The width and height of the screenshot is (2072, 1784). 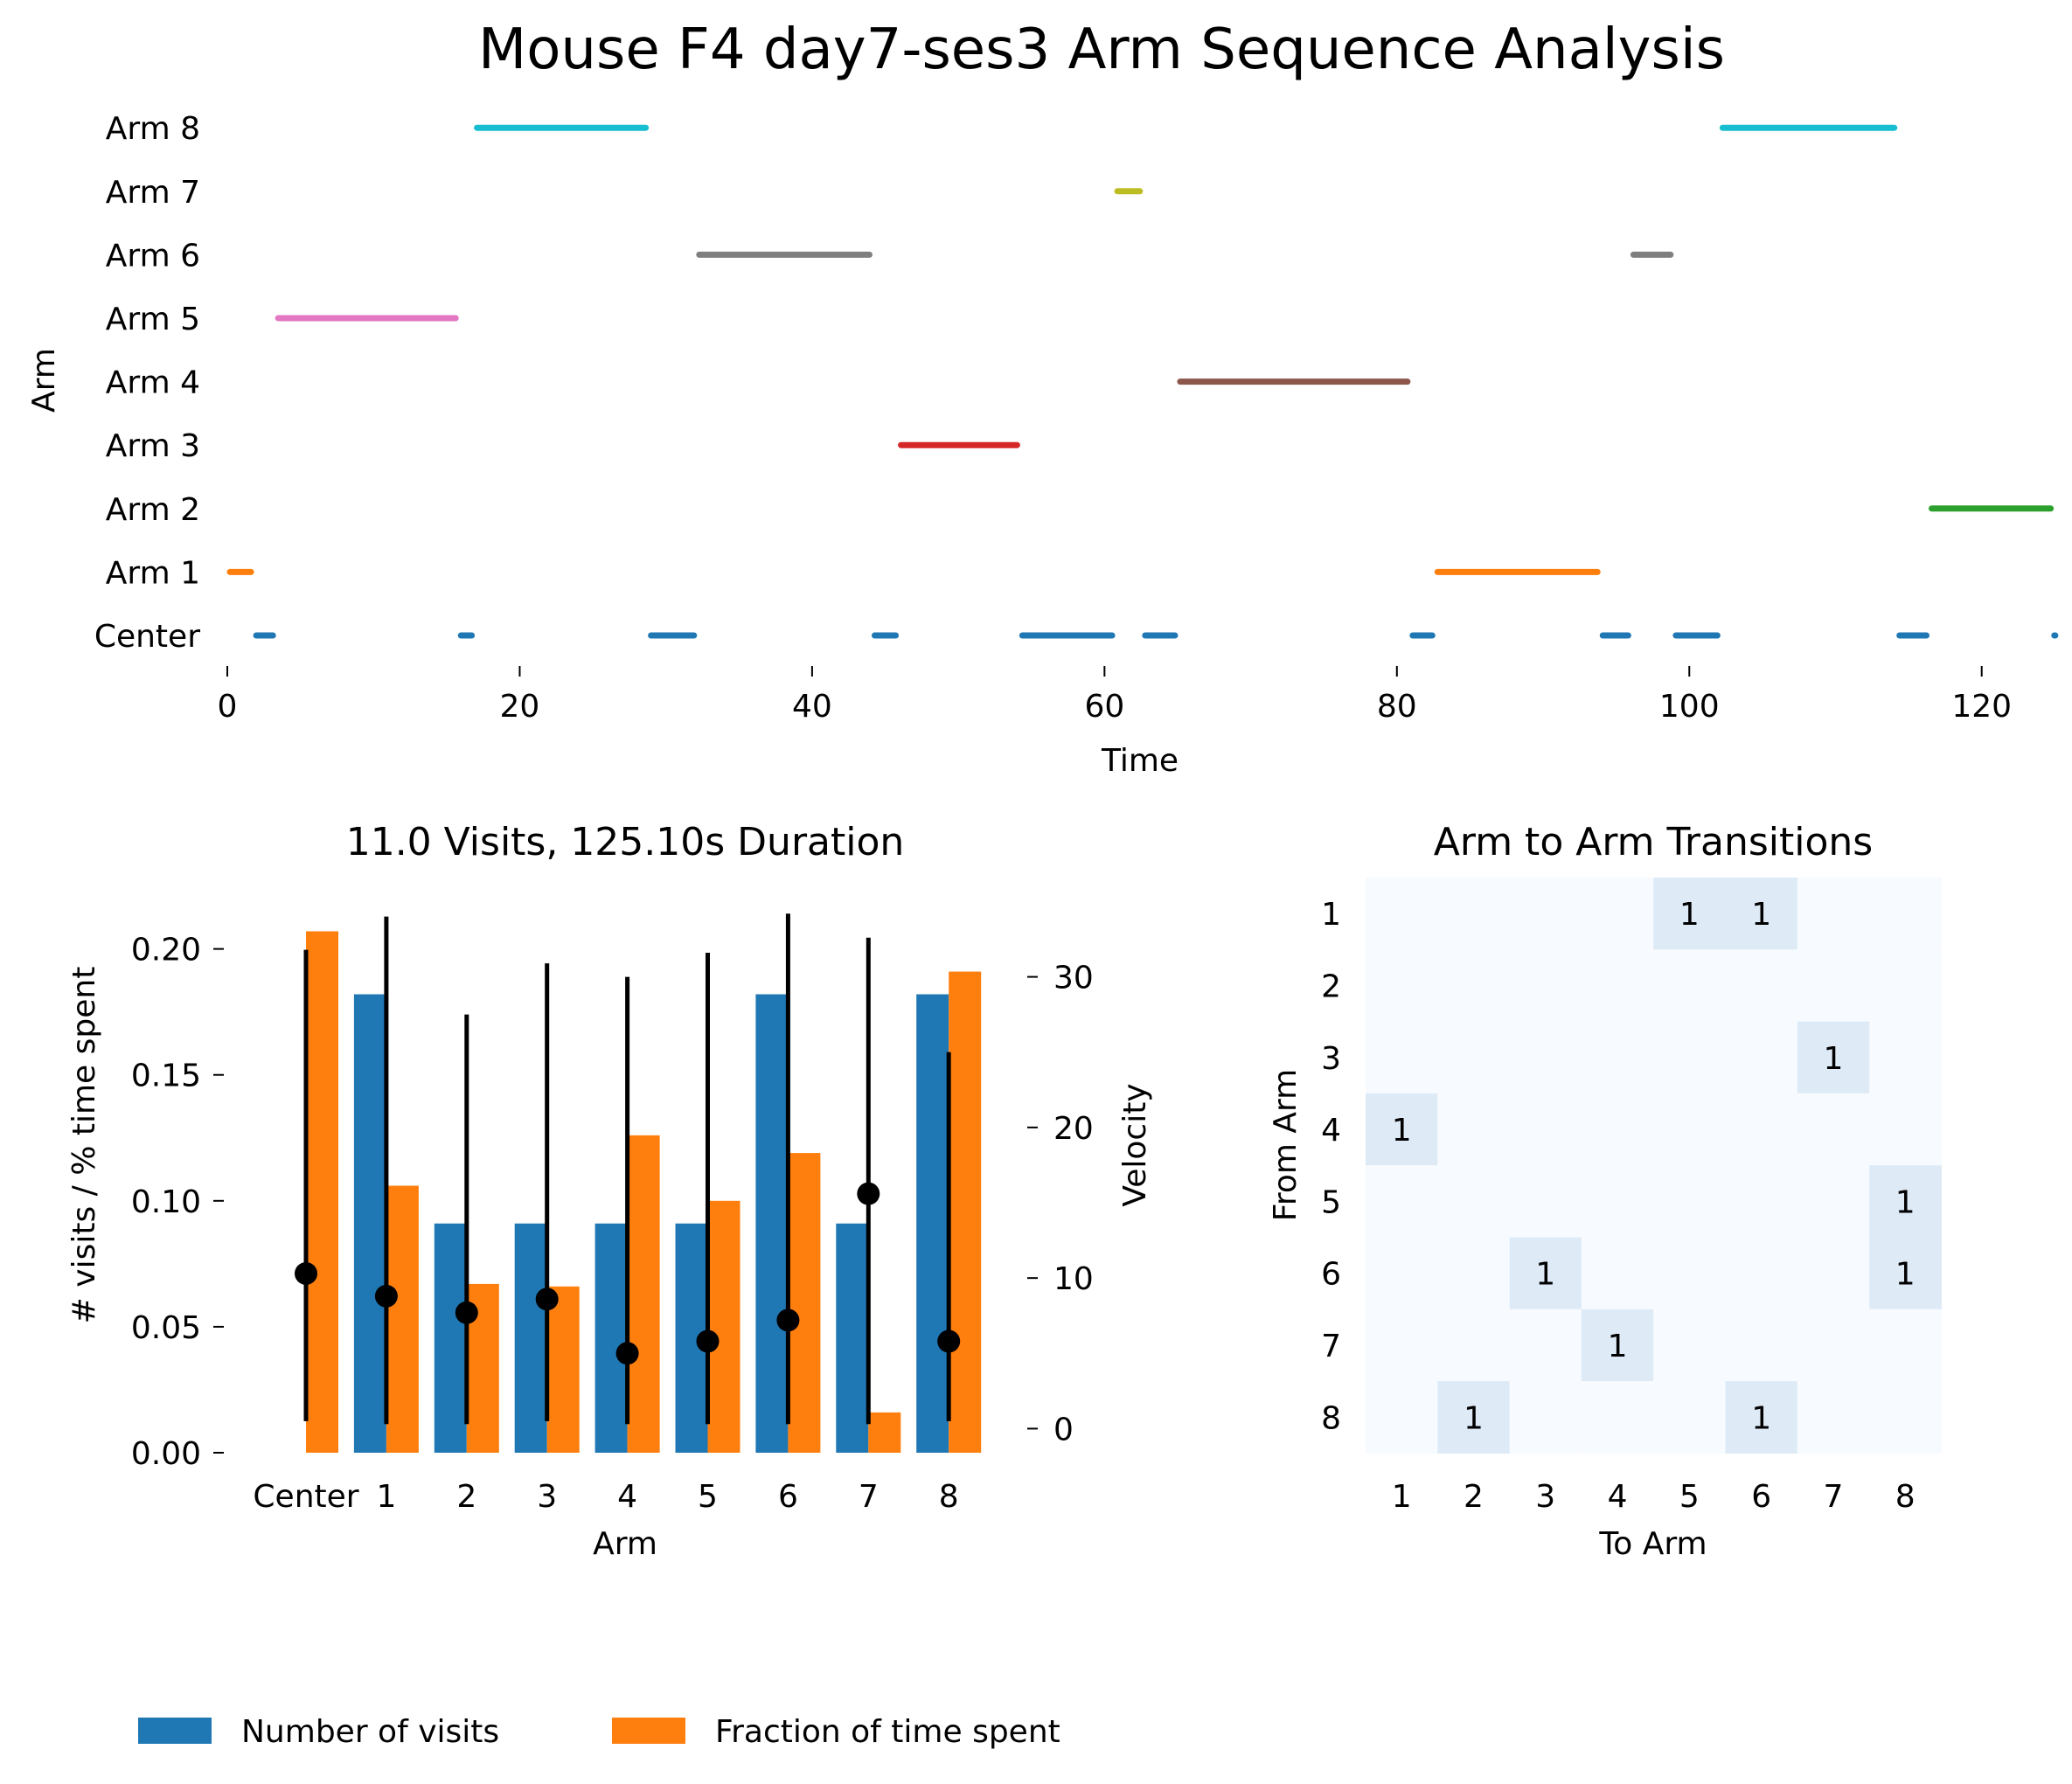 I want to click on legend-label-visits: Number of visits, so click(x=370, y=1732).